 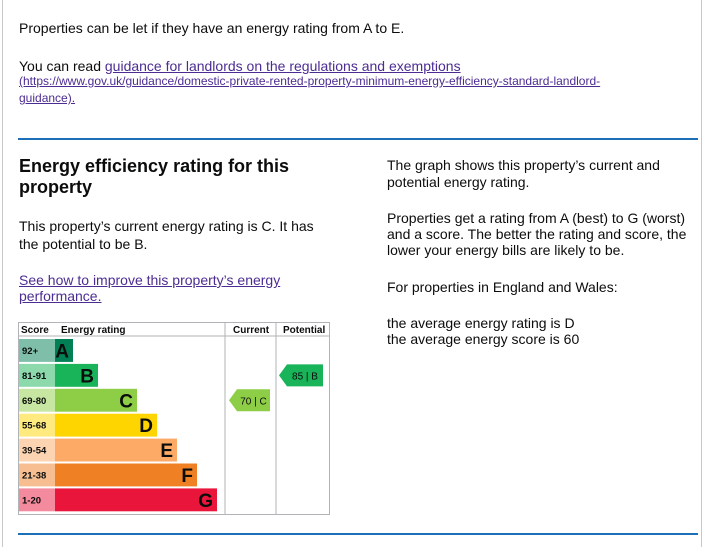 I want to click on england-wales-text: For properties in England and Wales:, so click(x=502, y=287).